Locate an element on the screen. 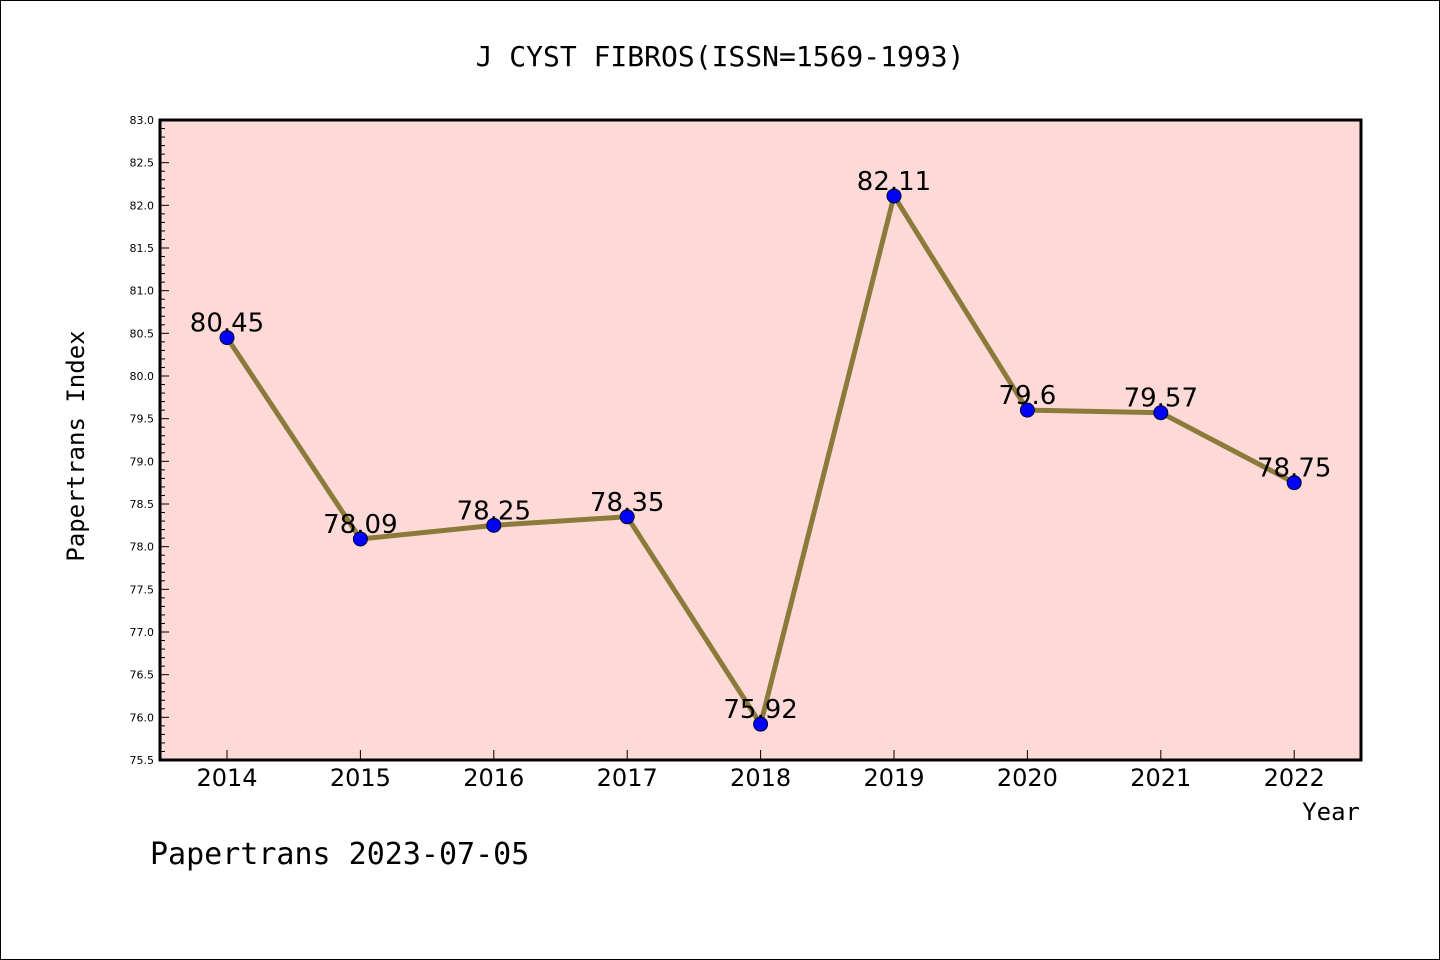 The image size is (1440, 960). y-tick-label: 81.0 is located at coordinates (142, 291).